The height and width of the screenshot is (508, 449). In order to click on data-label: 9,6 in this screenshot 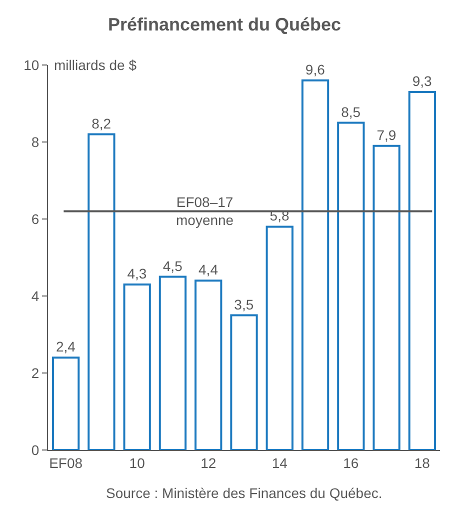, I will do `click(315, 69)`.